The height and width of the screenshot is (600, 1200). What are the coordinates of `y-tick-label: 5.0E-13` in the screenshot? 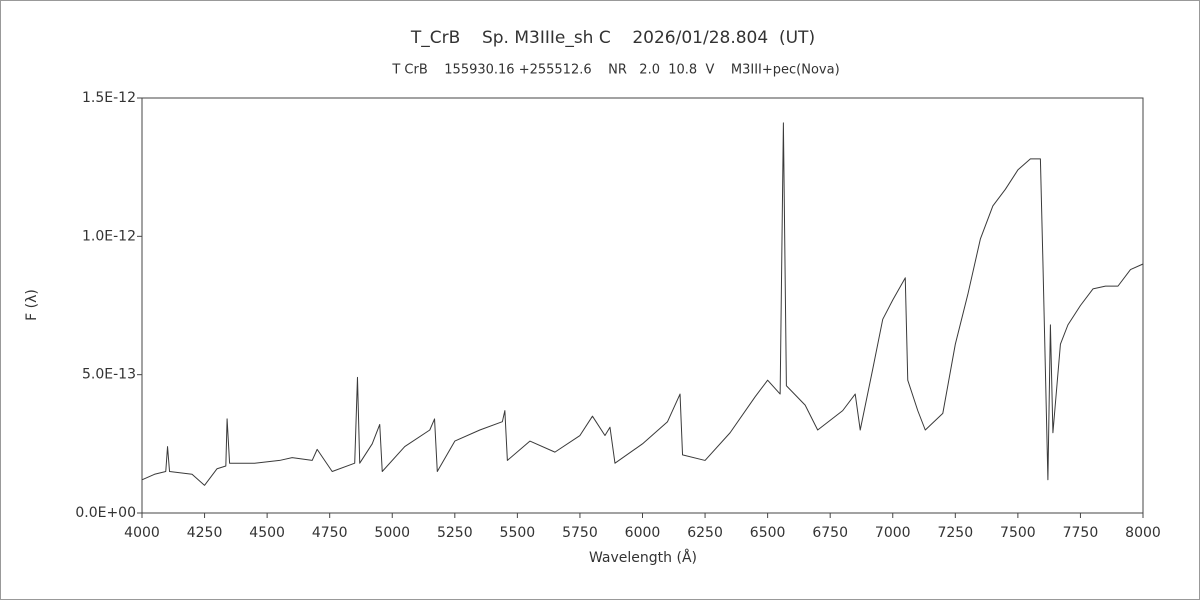 It's located at (109, 375).